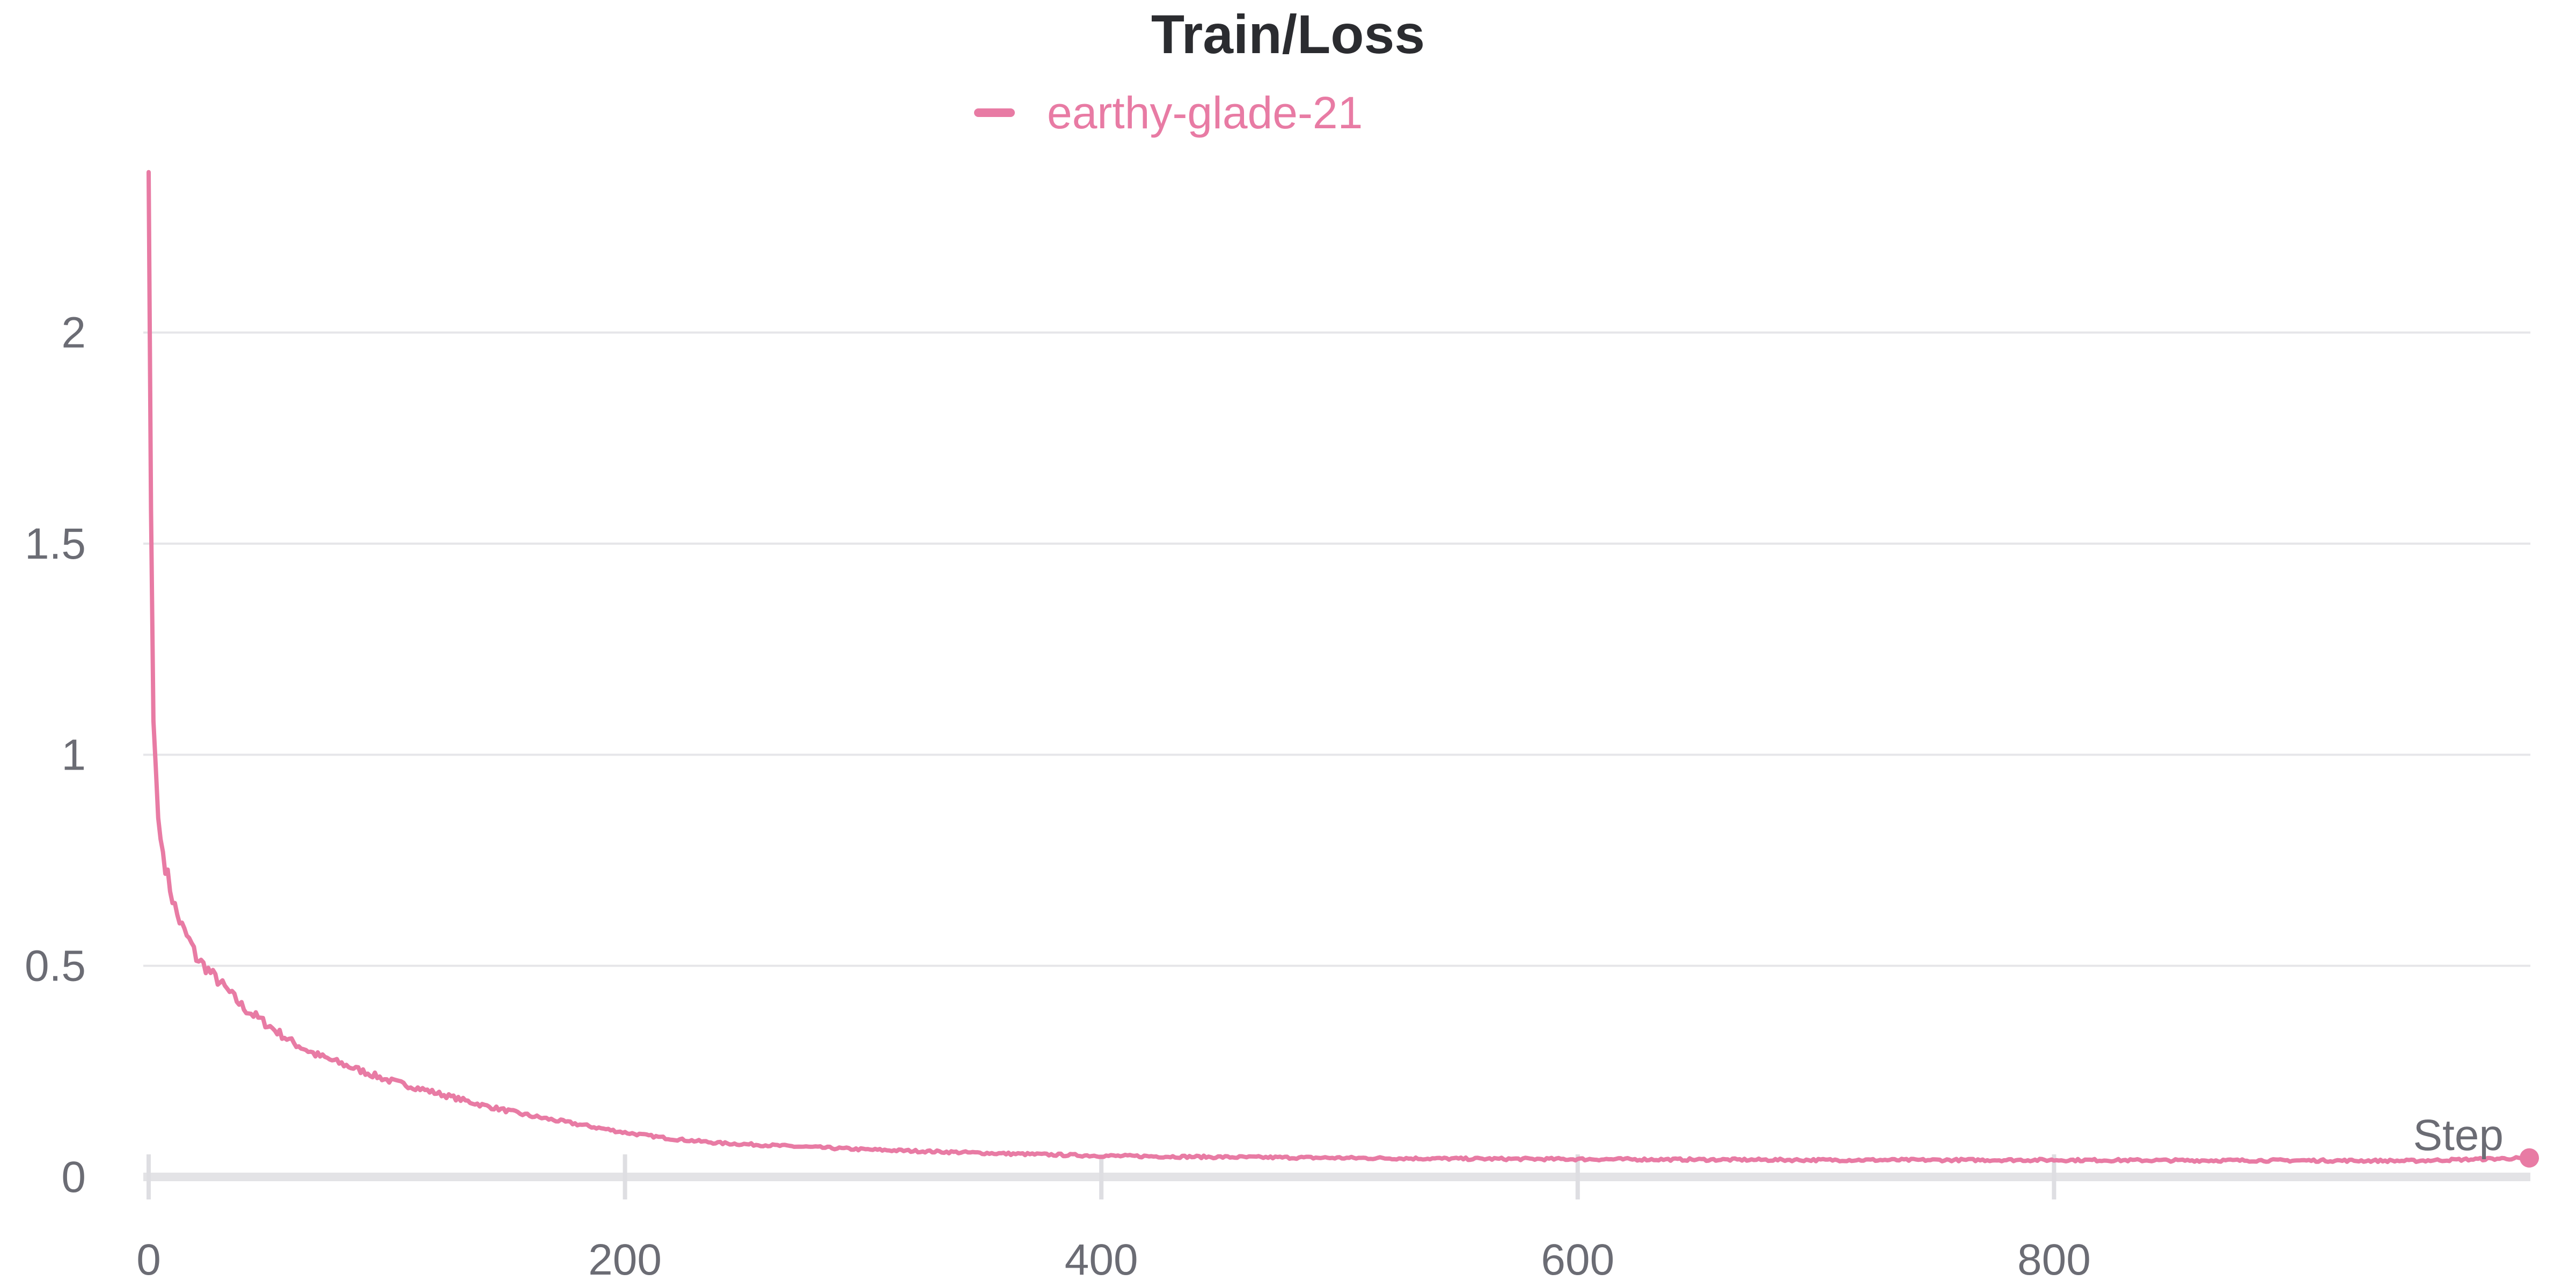 This screenshot has width=2576, height=1288. I want to click on legend: earthy-glade-21, so click(1168, 112).